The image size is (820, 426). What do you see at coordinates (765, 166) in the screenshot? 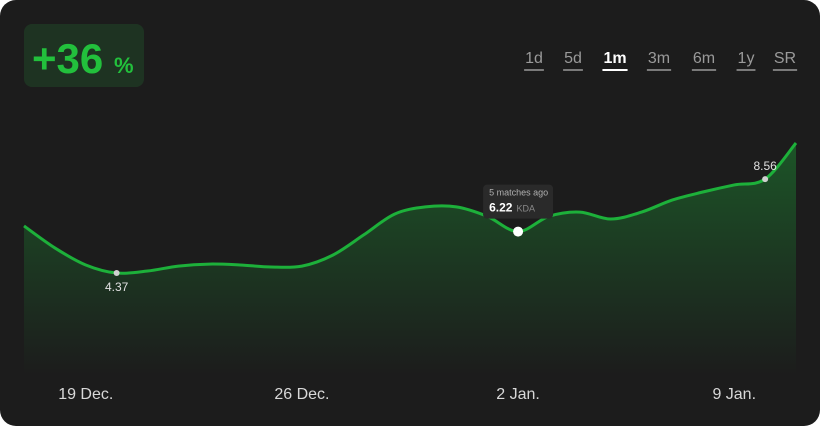
I see `value-label: 8.56` at bounding box center [765, 166].